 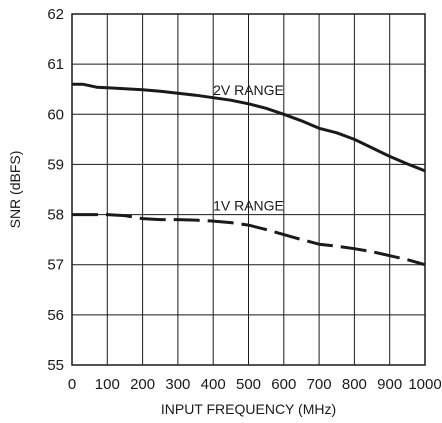 I want to click on x-tick-label-1000: 1000, so click(x=424, y=384).